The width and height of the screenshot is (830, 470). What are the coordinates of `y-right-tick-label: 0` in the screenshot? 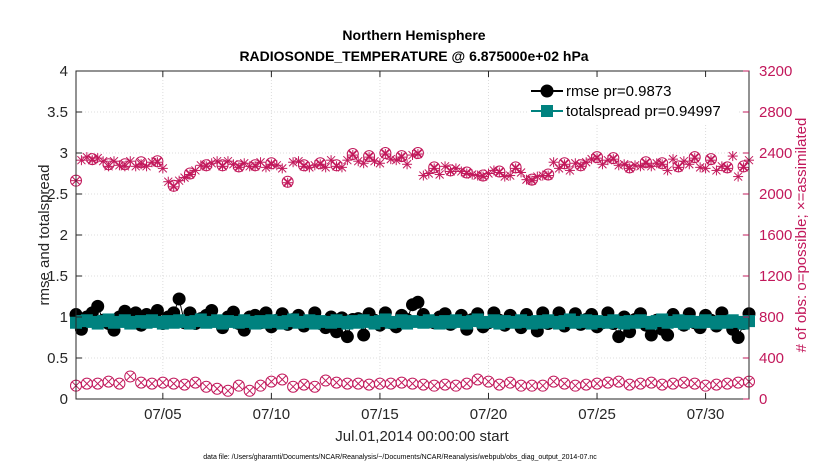 It's located at (763, 399).